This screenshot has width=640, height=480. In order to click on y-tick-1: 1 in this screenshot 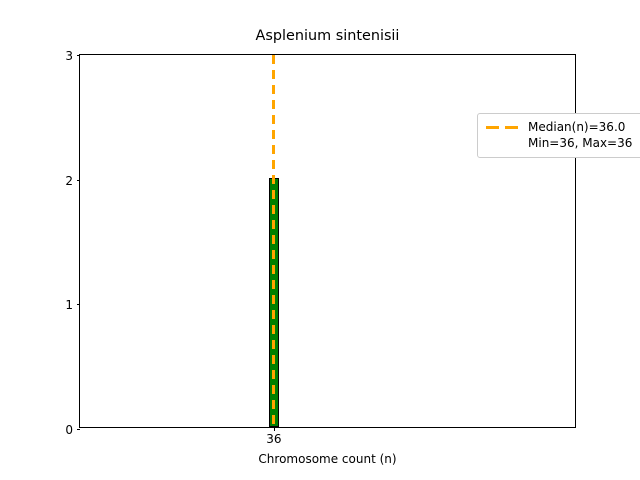, I will do `click(72, 305)`.